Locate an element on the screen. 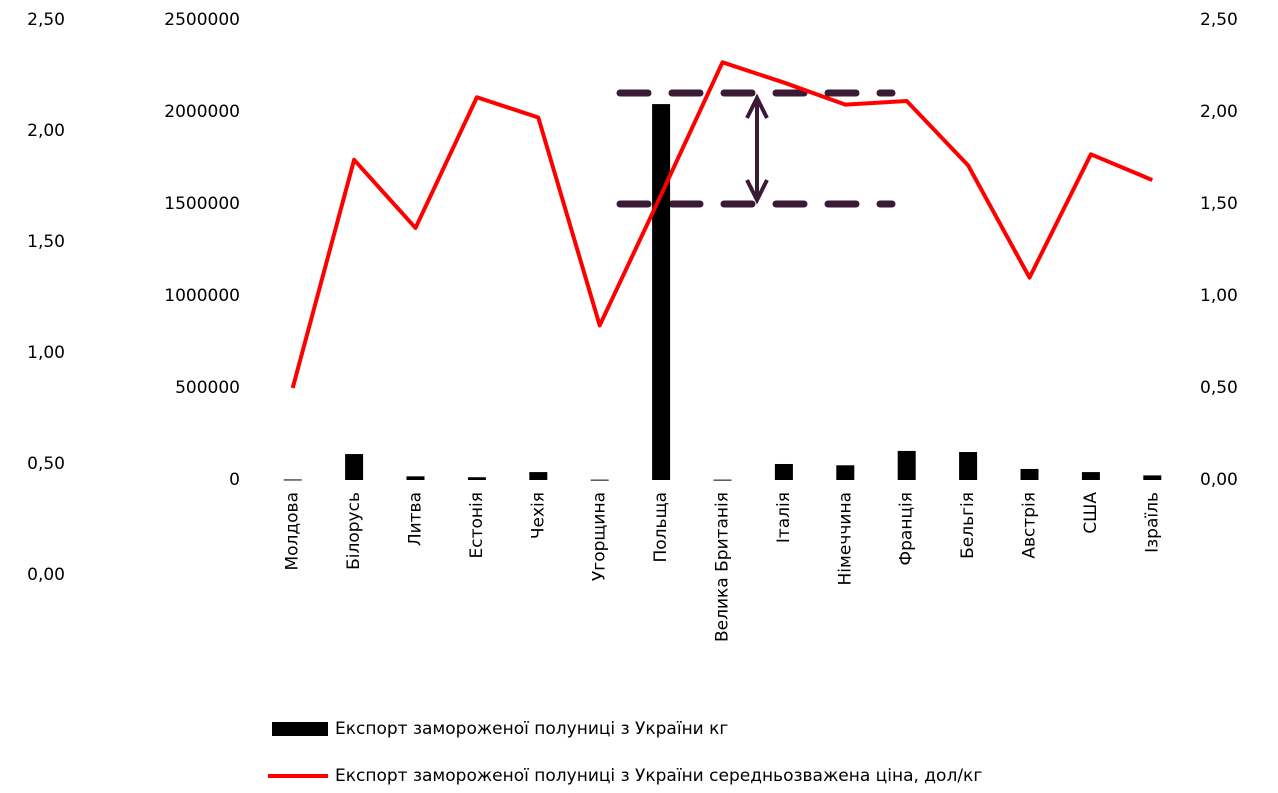 The width and height of the screenshot is (1278, 793). y3-tick-label: 1,00 is located at coordinates (46, 353).